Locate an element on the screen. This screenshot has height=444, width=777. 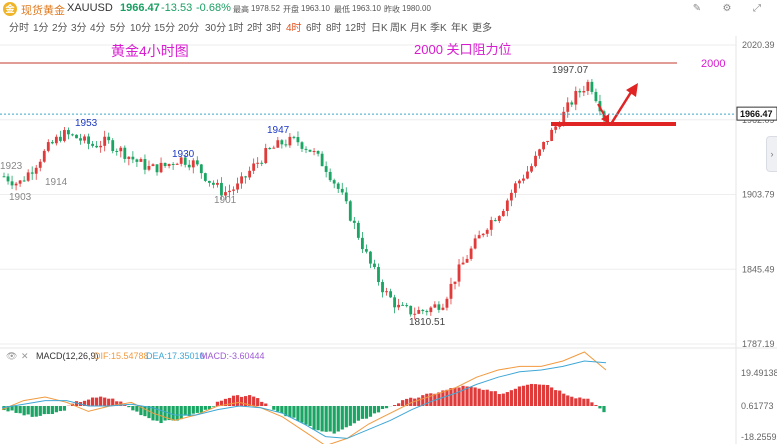
eye-icon: 👁 is located at coordinates (12, 356).